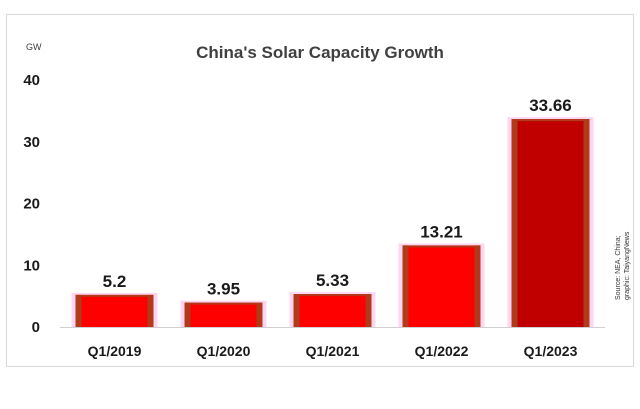 This screenshot has width=640, height=409. What do you see at coordinates (31, 80) in the screenshot?
I see `y-tick-label: 40` at bounding box center [31, 80].